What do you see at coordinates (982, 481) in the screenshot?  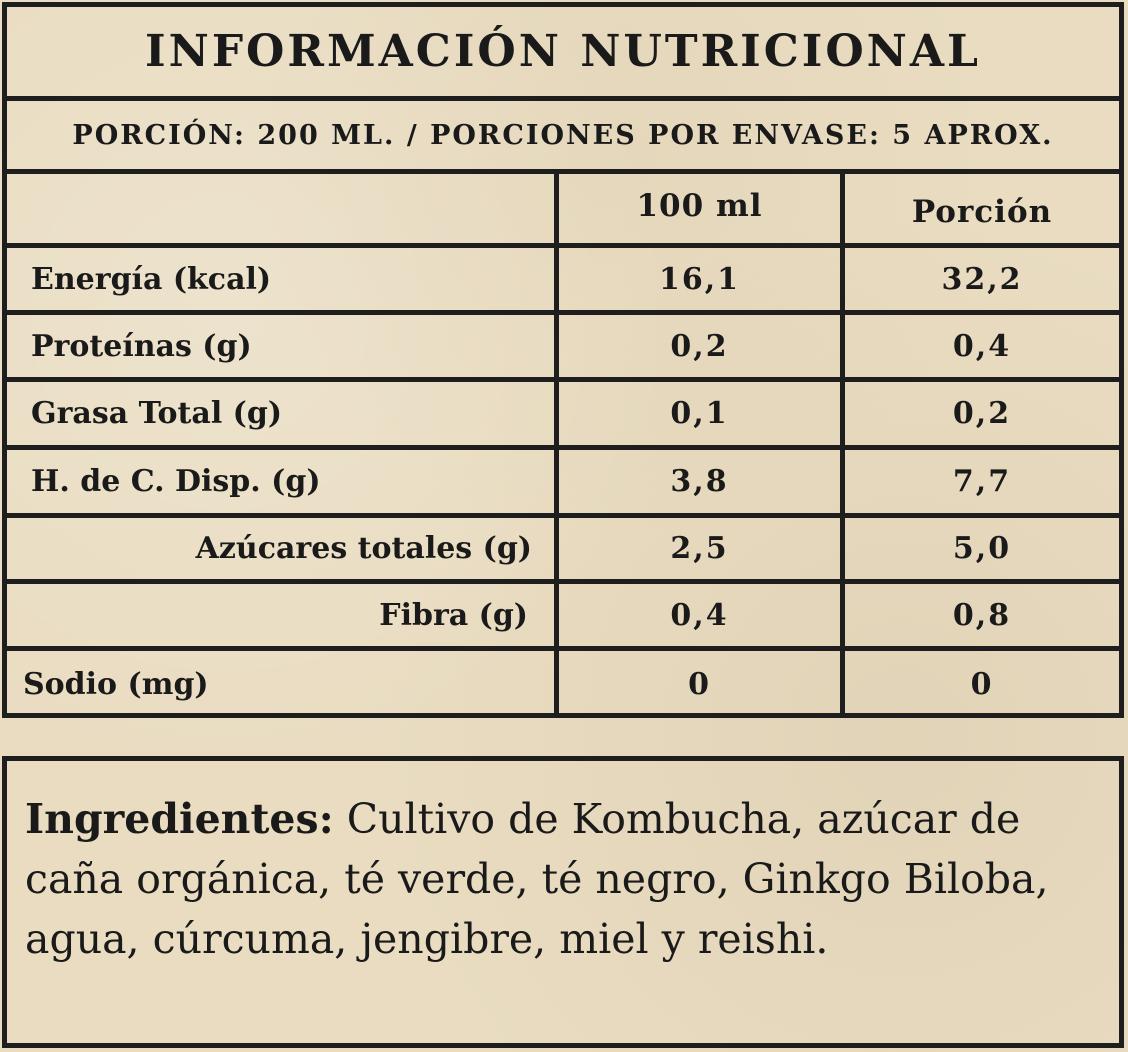 I see `value-portion: 7,7` at bounding box center [982, 481].